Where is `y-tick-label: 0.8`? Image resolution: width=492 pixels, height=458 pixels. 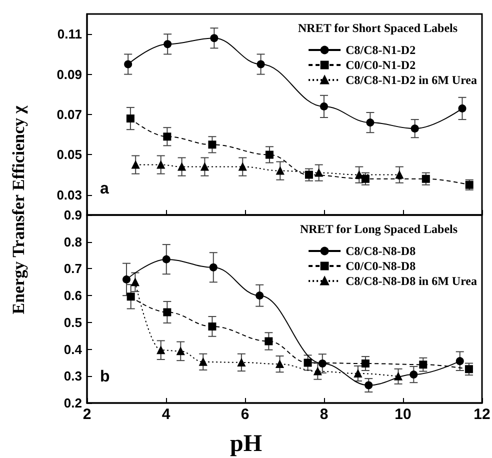 y-tick-label: 0.8 is located at coordinates (73, 242).